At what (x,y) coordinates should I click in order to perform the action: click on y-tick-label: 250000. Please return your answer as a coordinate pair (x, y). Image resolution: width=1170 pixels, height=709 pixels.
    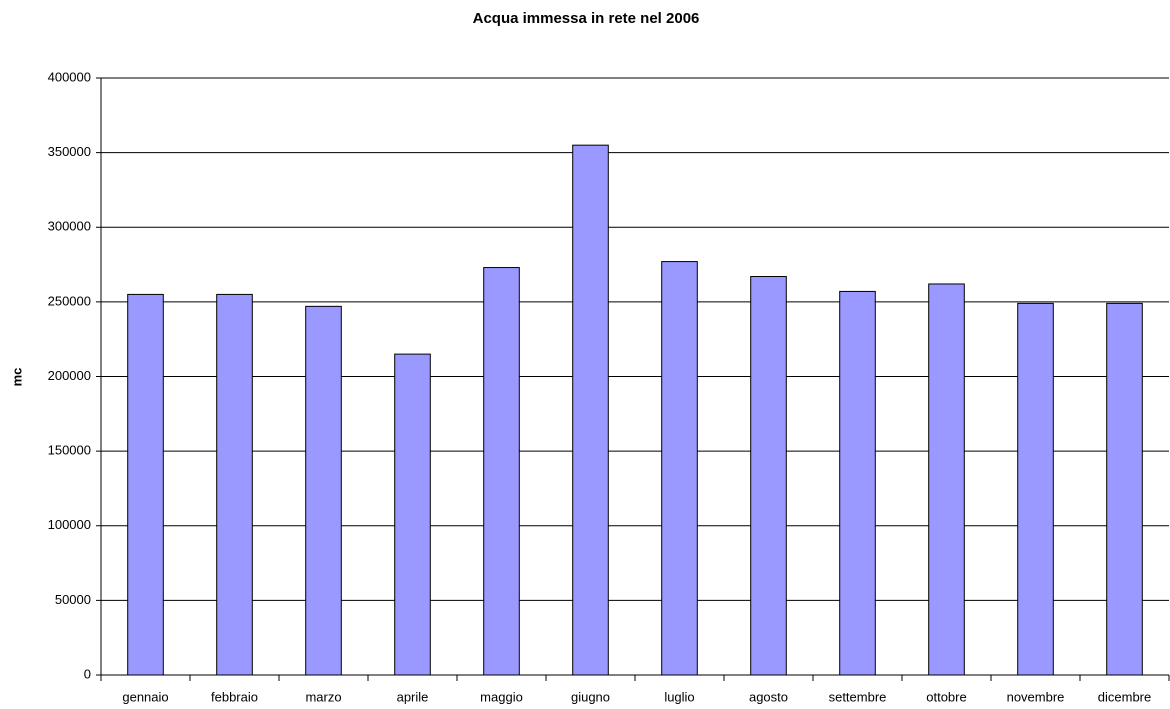
    Looking at the image, I should click on (69, 300).